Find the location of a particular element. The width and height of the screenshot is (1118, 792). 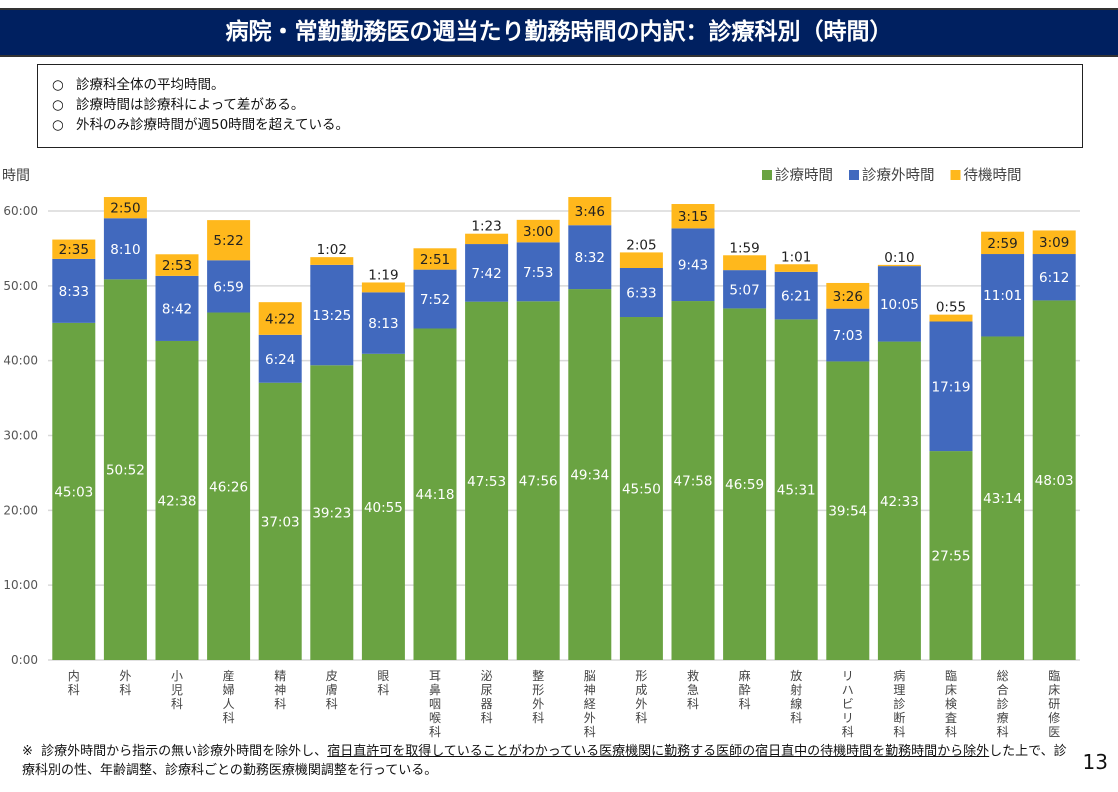

data-label: 2:35 is located at coordinates (74, 250).